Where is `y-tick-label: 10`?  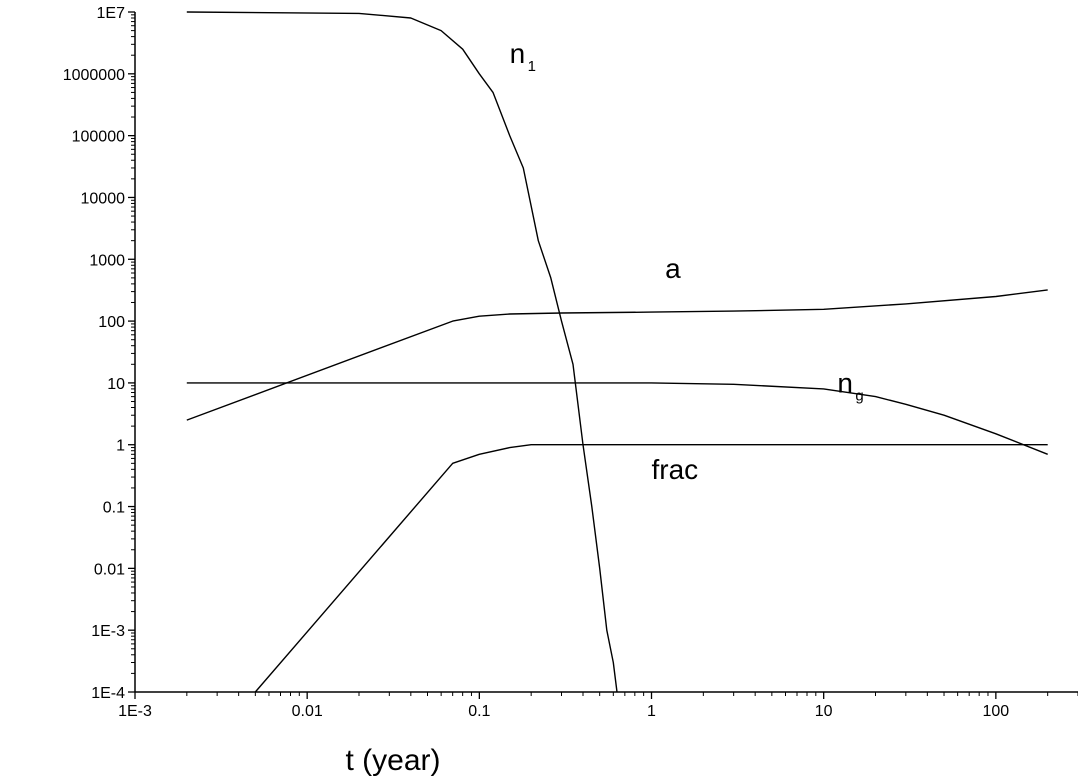
y-tick-label: 10 is located at coordinates (116, 384).